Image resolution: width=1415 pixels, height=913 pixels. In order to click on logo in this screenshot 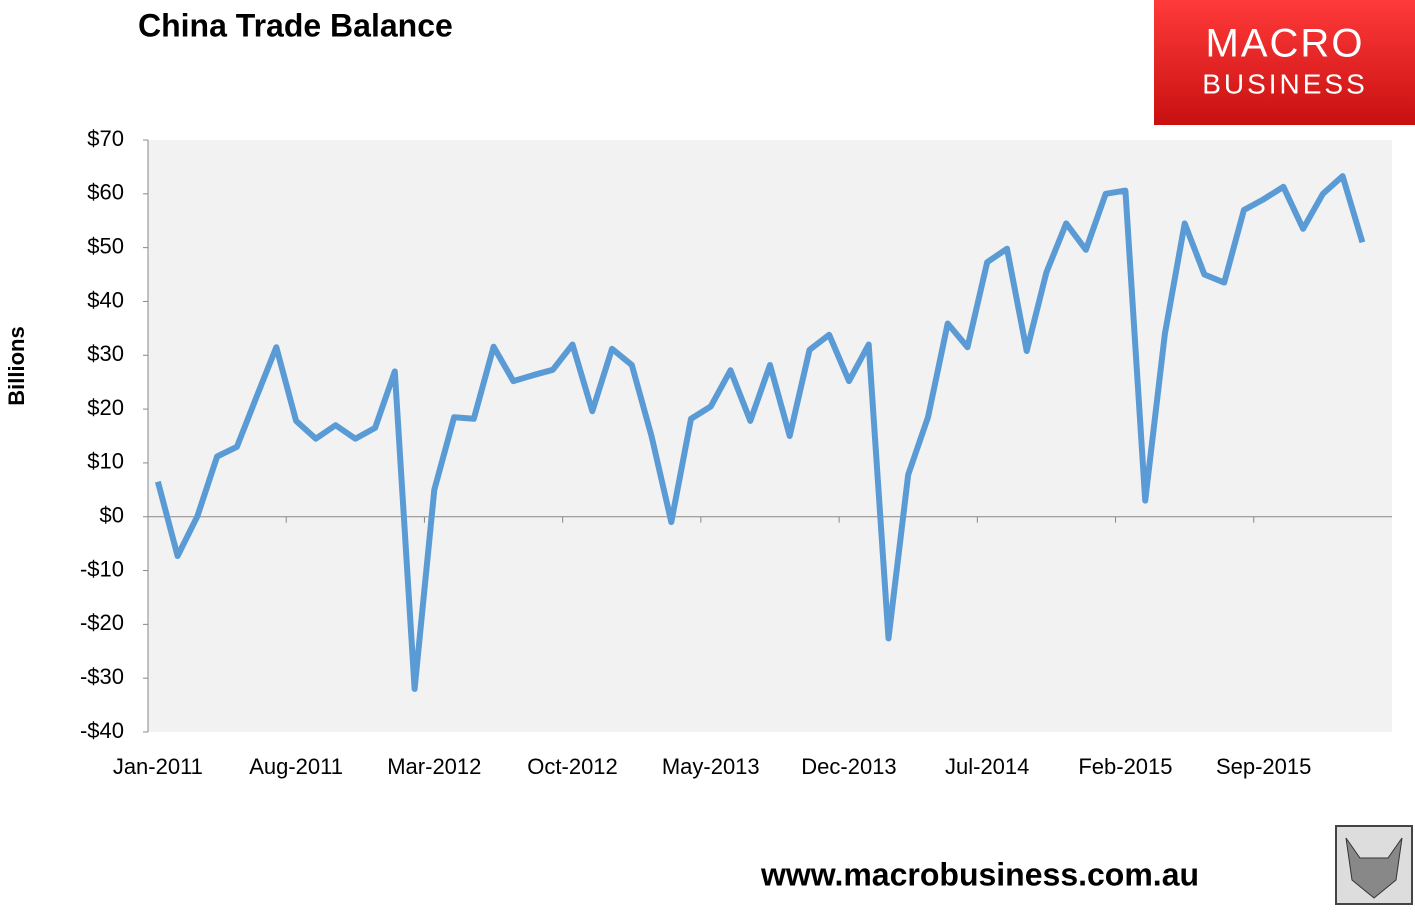, I will do `click(1284, 62)`.